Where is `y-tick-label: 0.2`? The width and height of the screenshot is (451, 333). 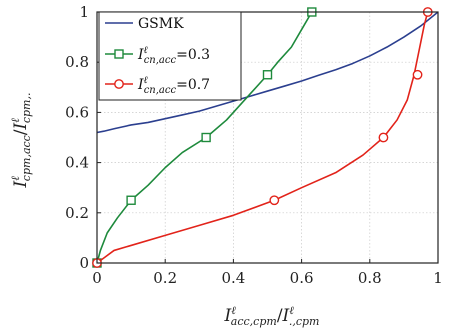 y-tick-label: 0.2 is located at coordinates (77, 213).